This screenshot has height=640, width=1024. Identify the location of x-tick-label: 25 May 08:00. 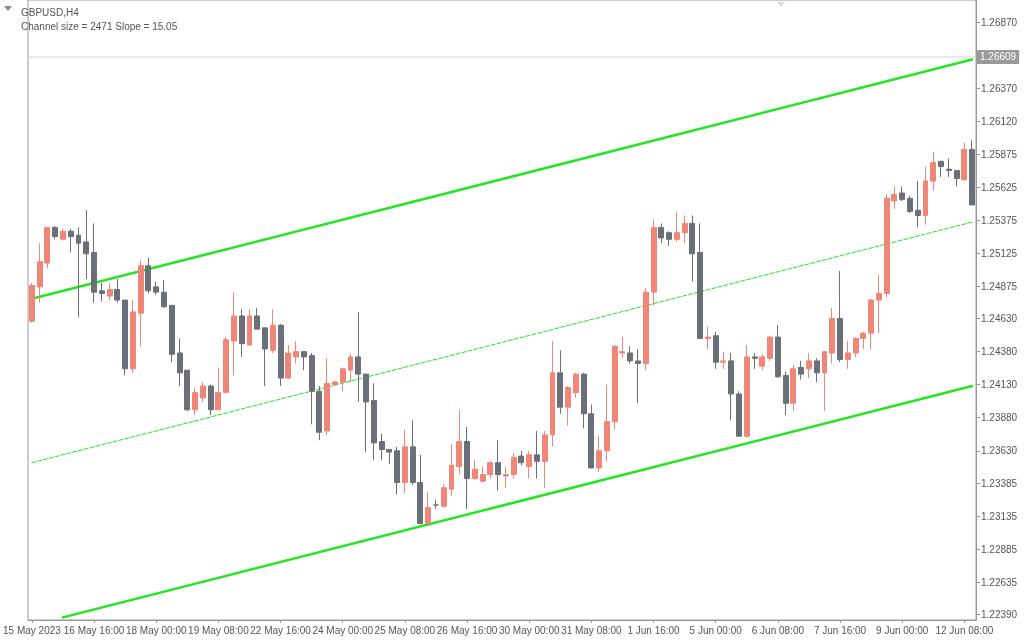
(405, 630).